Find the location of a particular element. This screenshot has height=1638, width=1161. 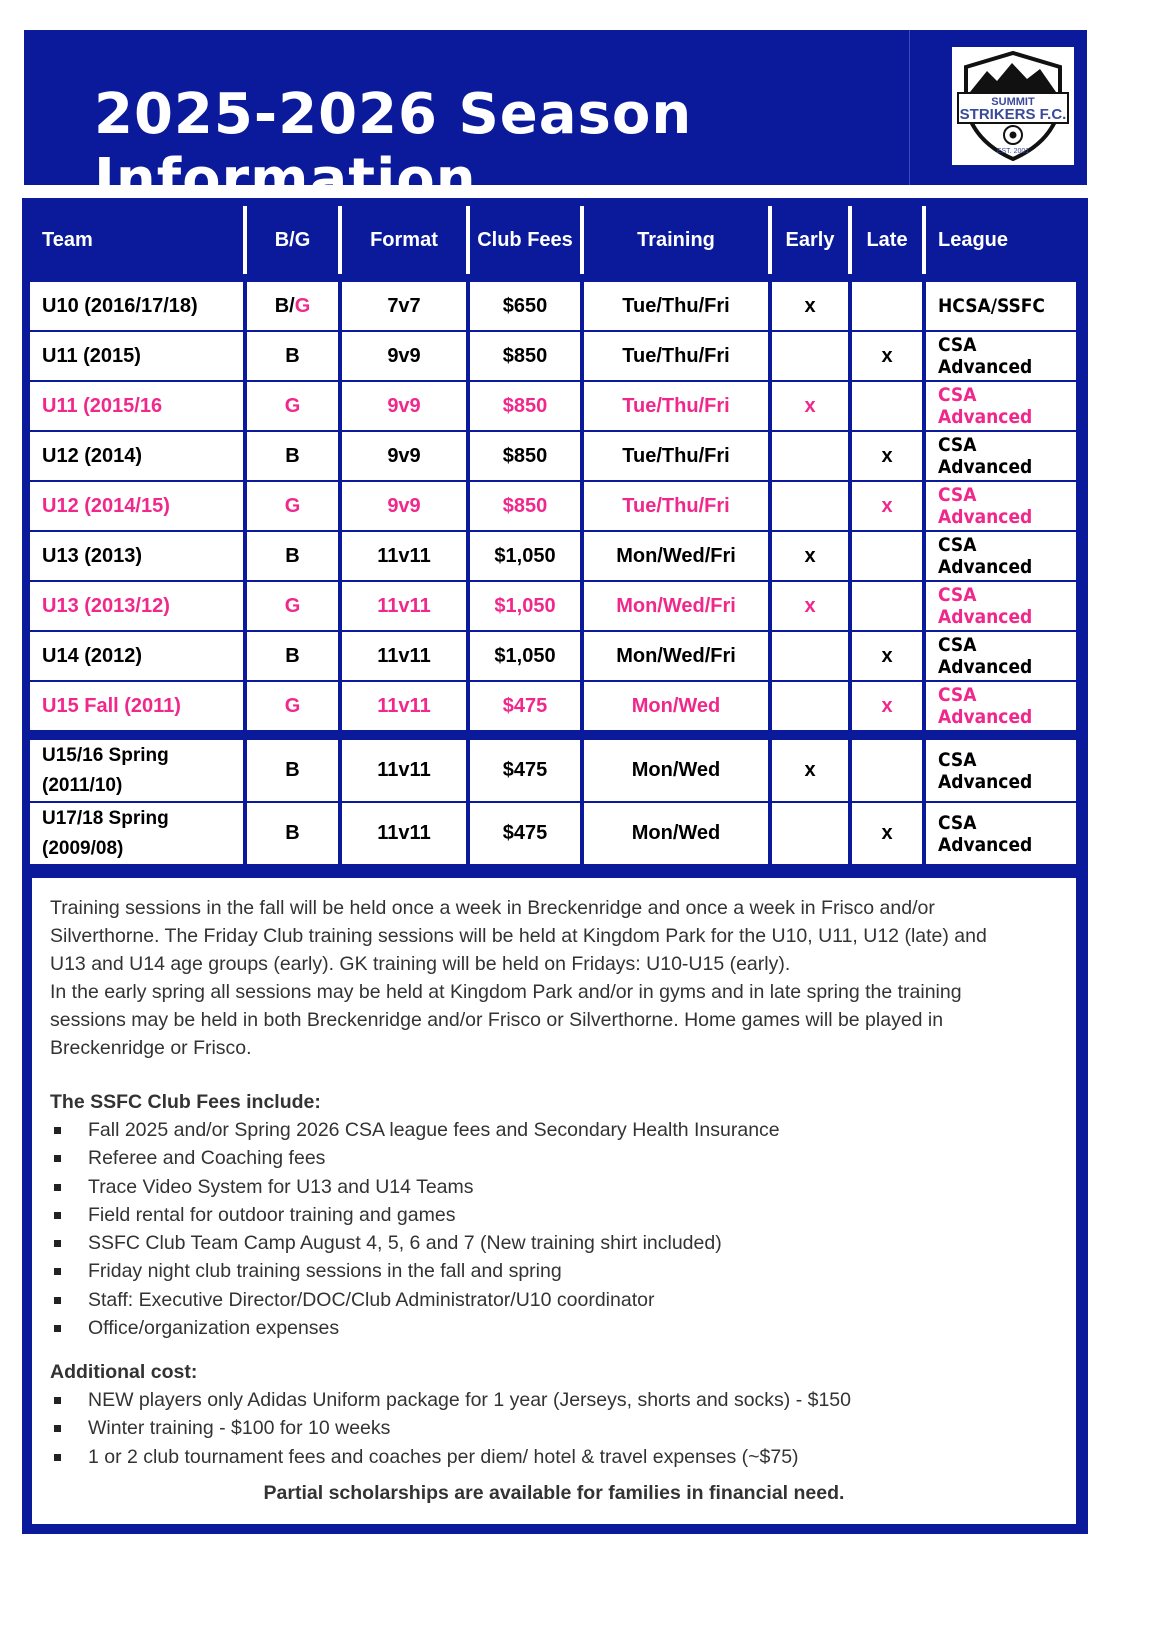

team-cell: U12 (2014) is located at coordinates (138, 456).